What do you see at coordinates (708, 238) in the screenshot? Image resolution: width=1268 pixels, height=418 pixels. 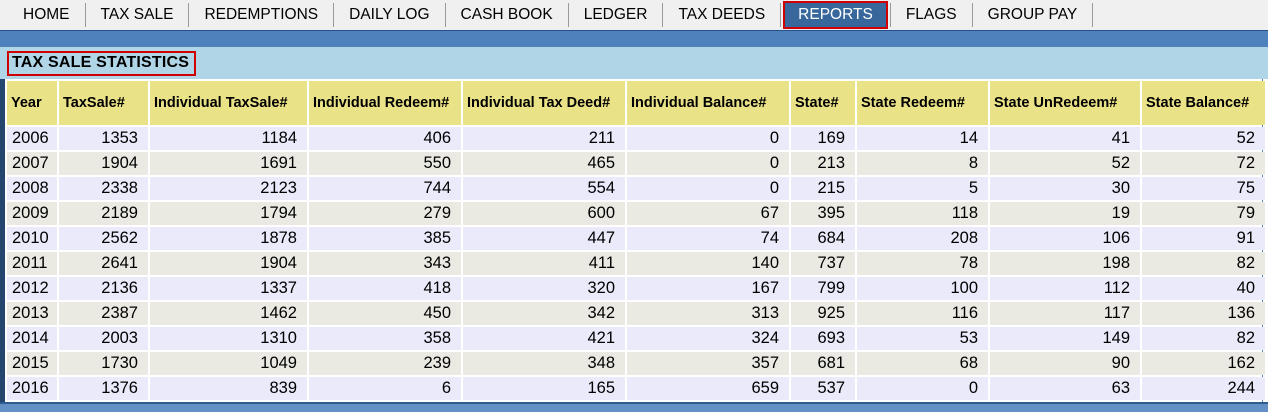 I see `value-cell: 74` at bounding box center [708, 238].